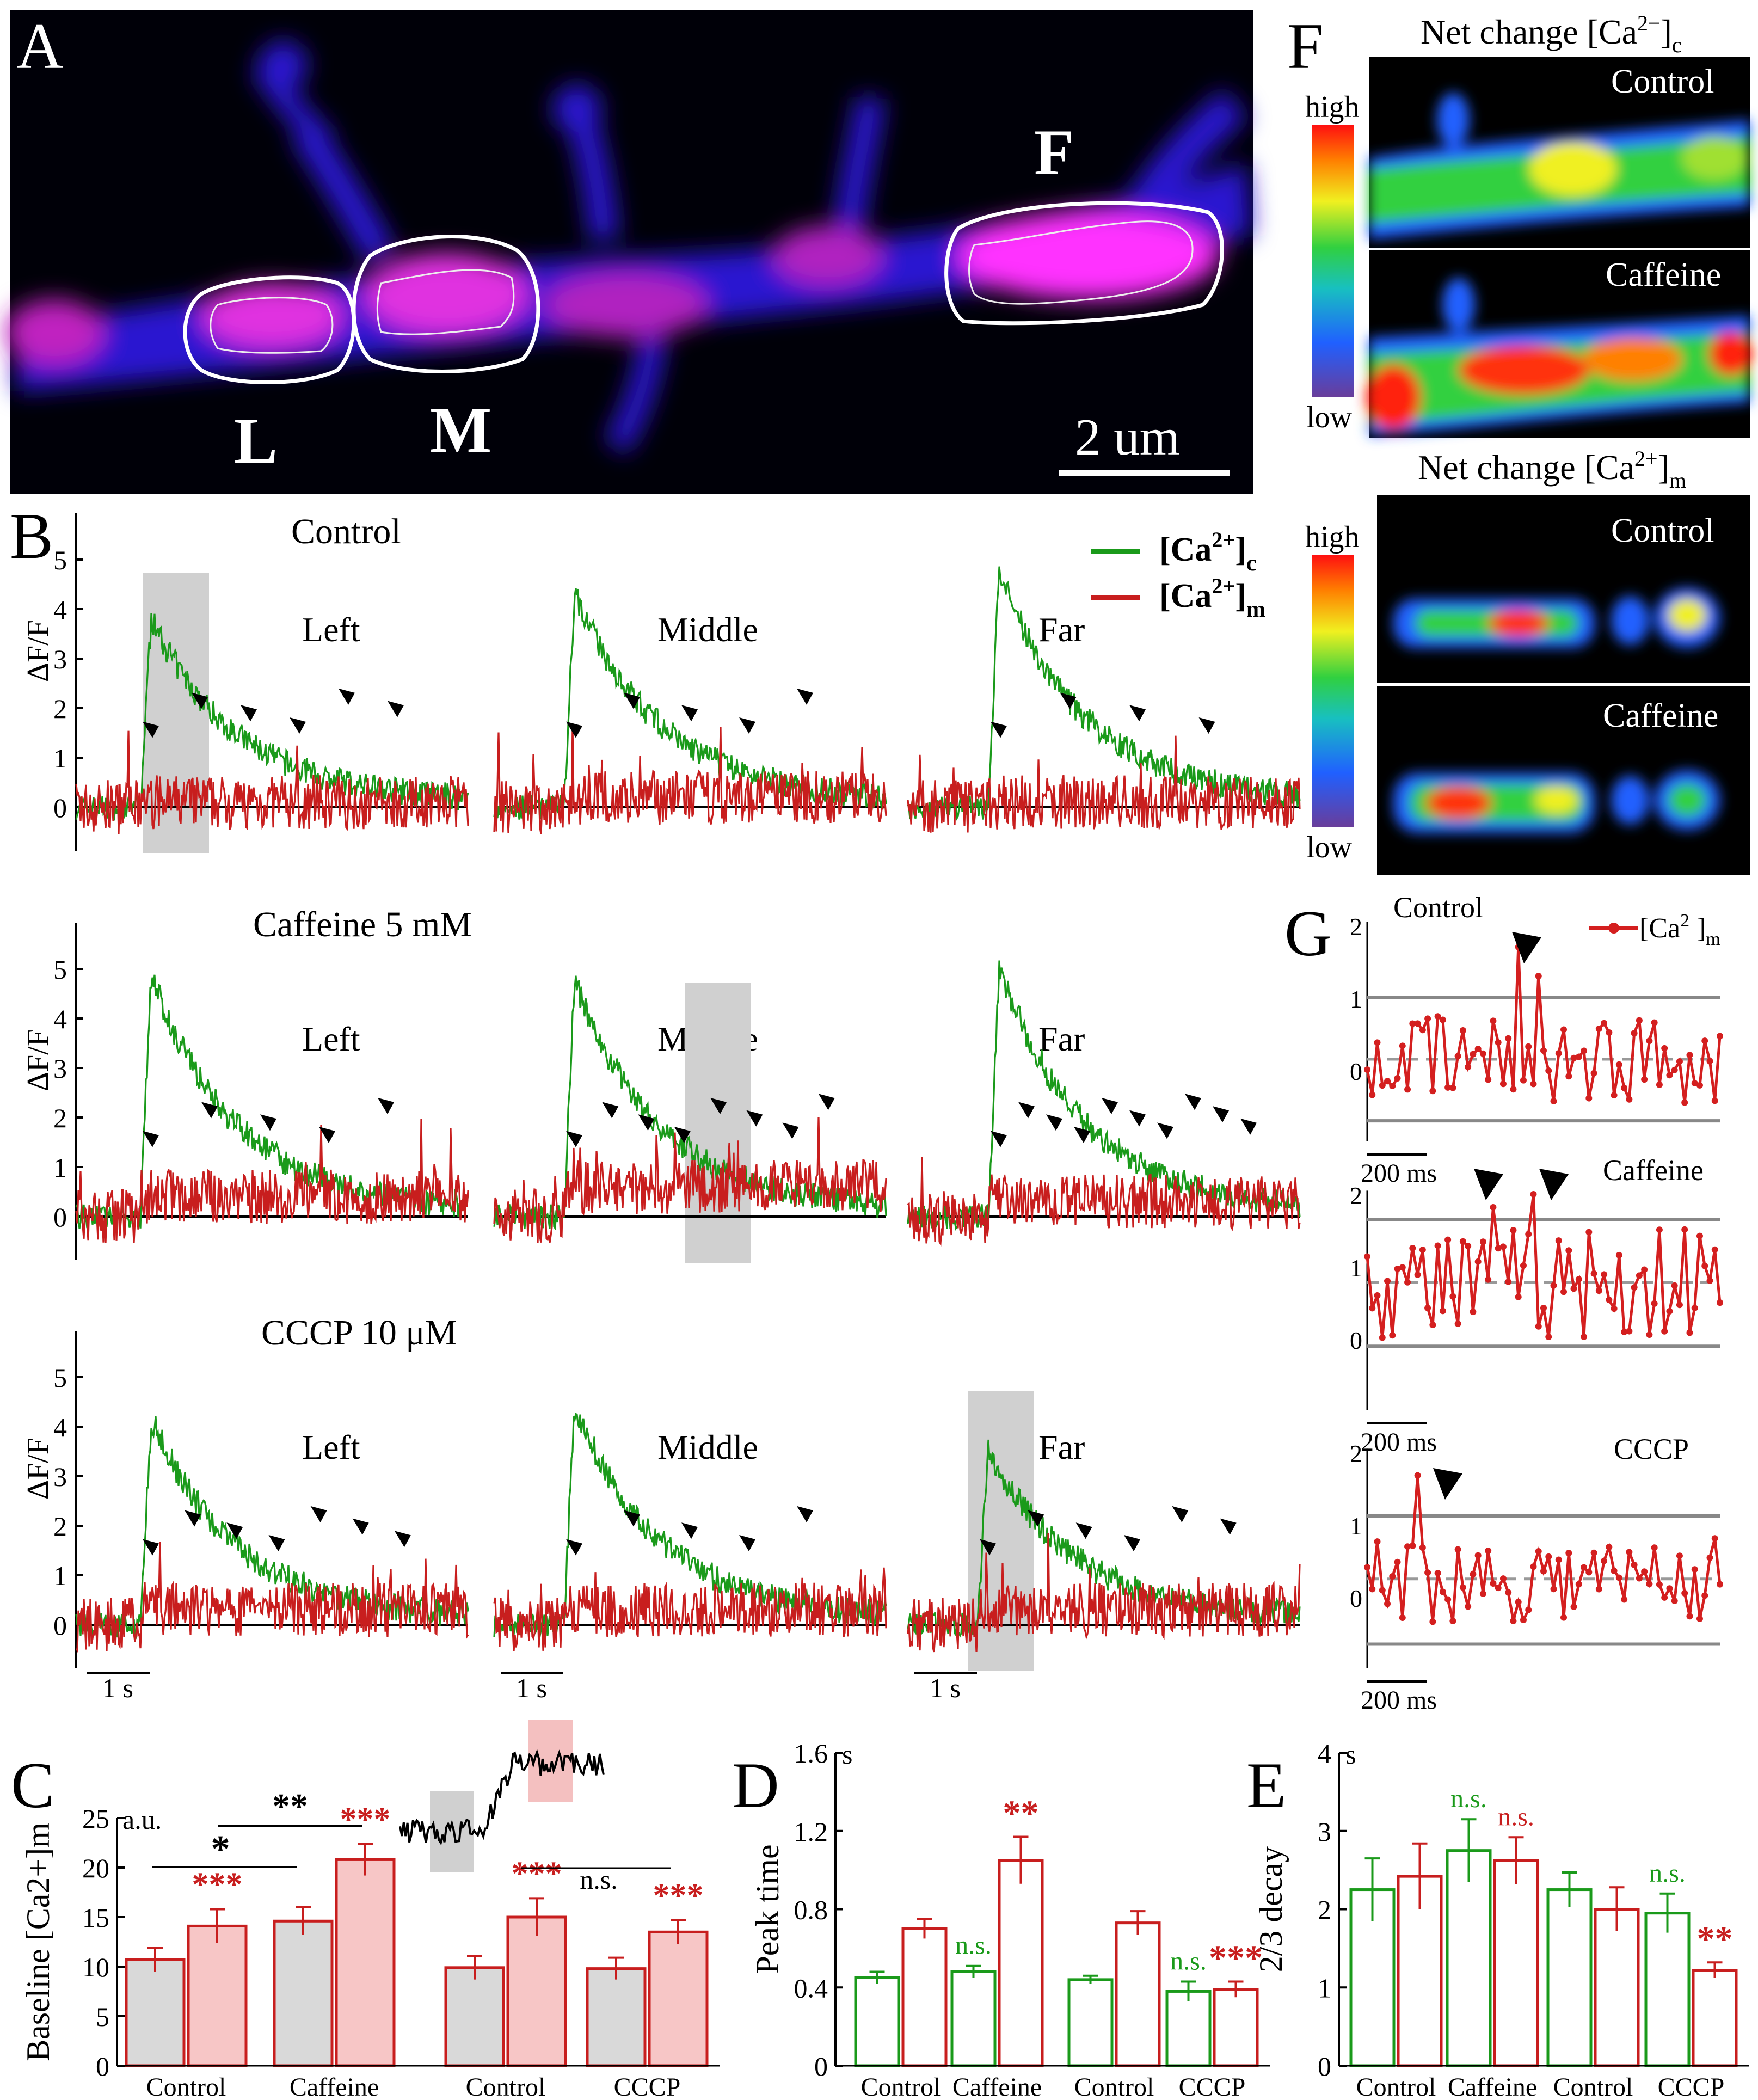 The image size is (1758, 2100). Describe the element at coordinates (40, 46) in the screenshot. I see `panel-letter-a: A` at that location.